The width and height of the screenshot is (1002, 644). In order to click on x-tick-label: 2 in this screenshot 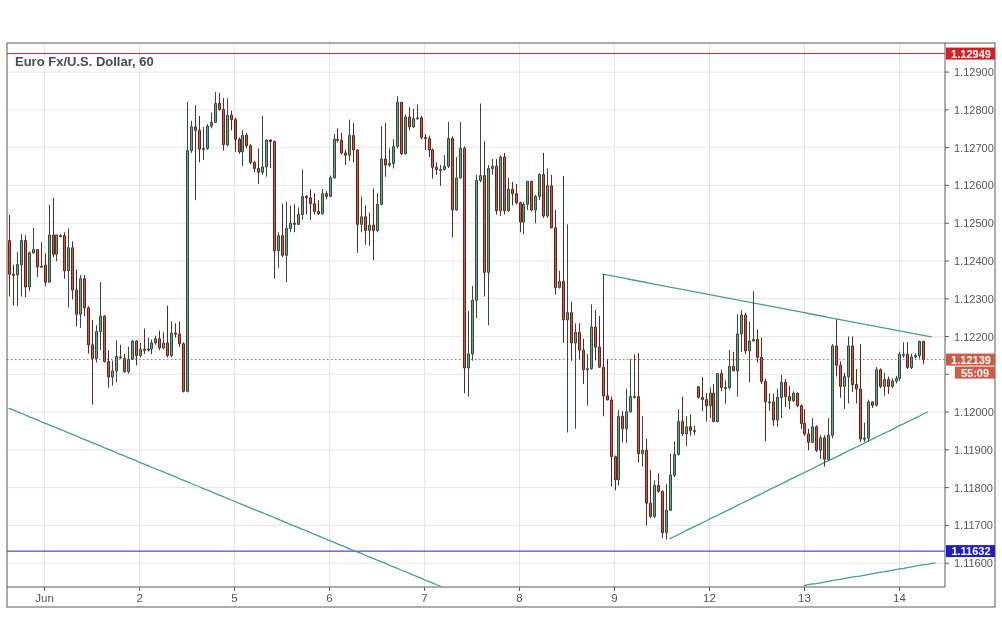, I will do `click(139, 598)`.